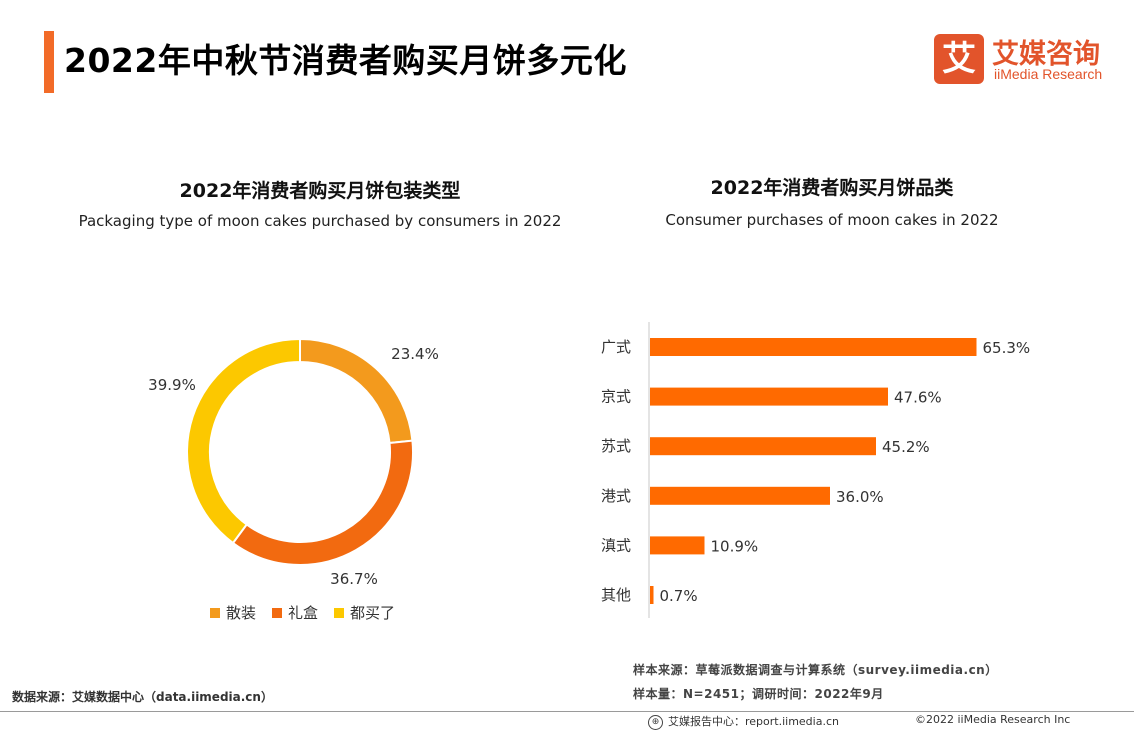 This screenshot has width=1134, height=737. Describe the element at coordinates (616, 397) in the screenshot. I see `bar-category-label-2: 京式` at that location.